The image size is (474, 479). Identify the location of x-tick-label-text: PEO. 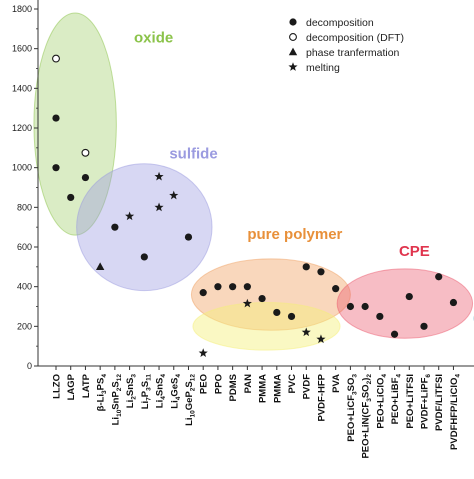
(204, 384).